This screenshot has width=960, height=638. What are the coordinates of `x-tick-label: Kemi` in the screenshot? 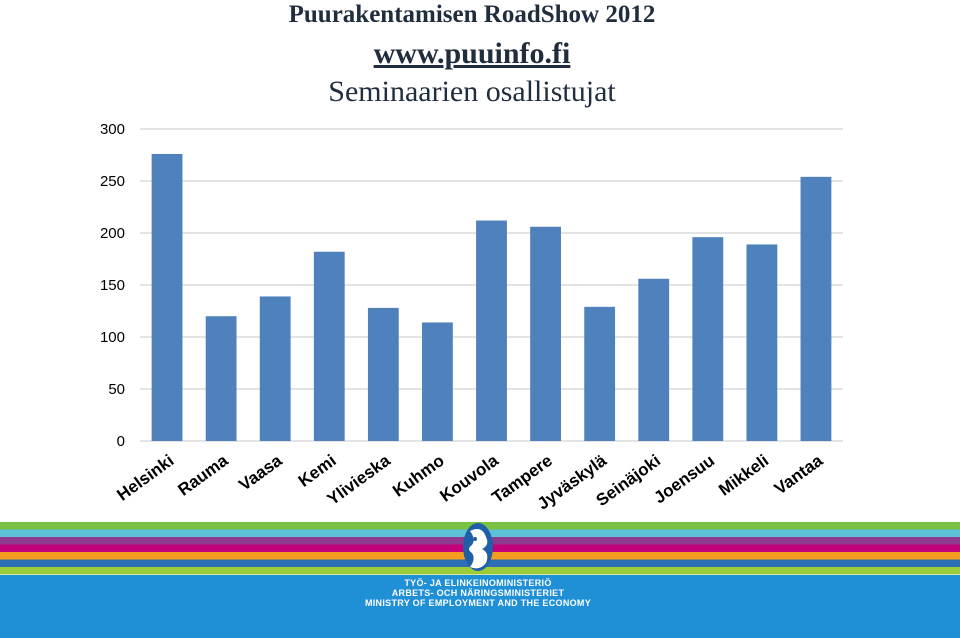 It's located at (317, 471).